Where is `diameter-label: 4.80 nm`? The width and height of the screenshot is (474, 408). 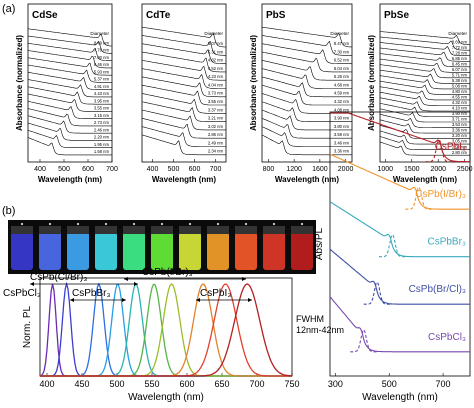 diameter-label: 4.80 nm is located at coordinates (460, 91).